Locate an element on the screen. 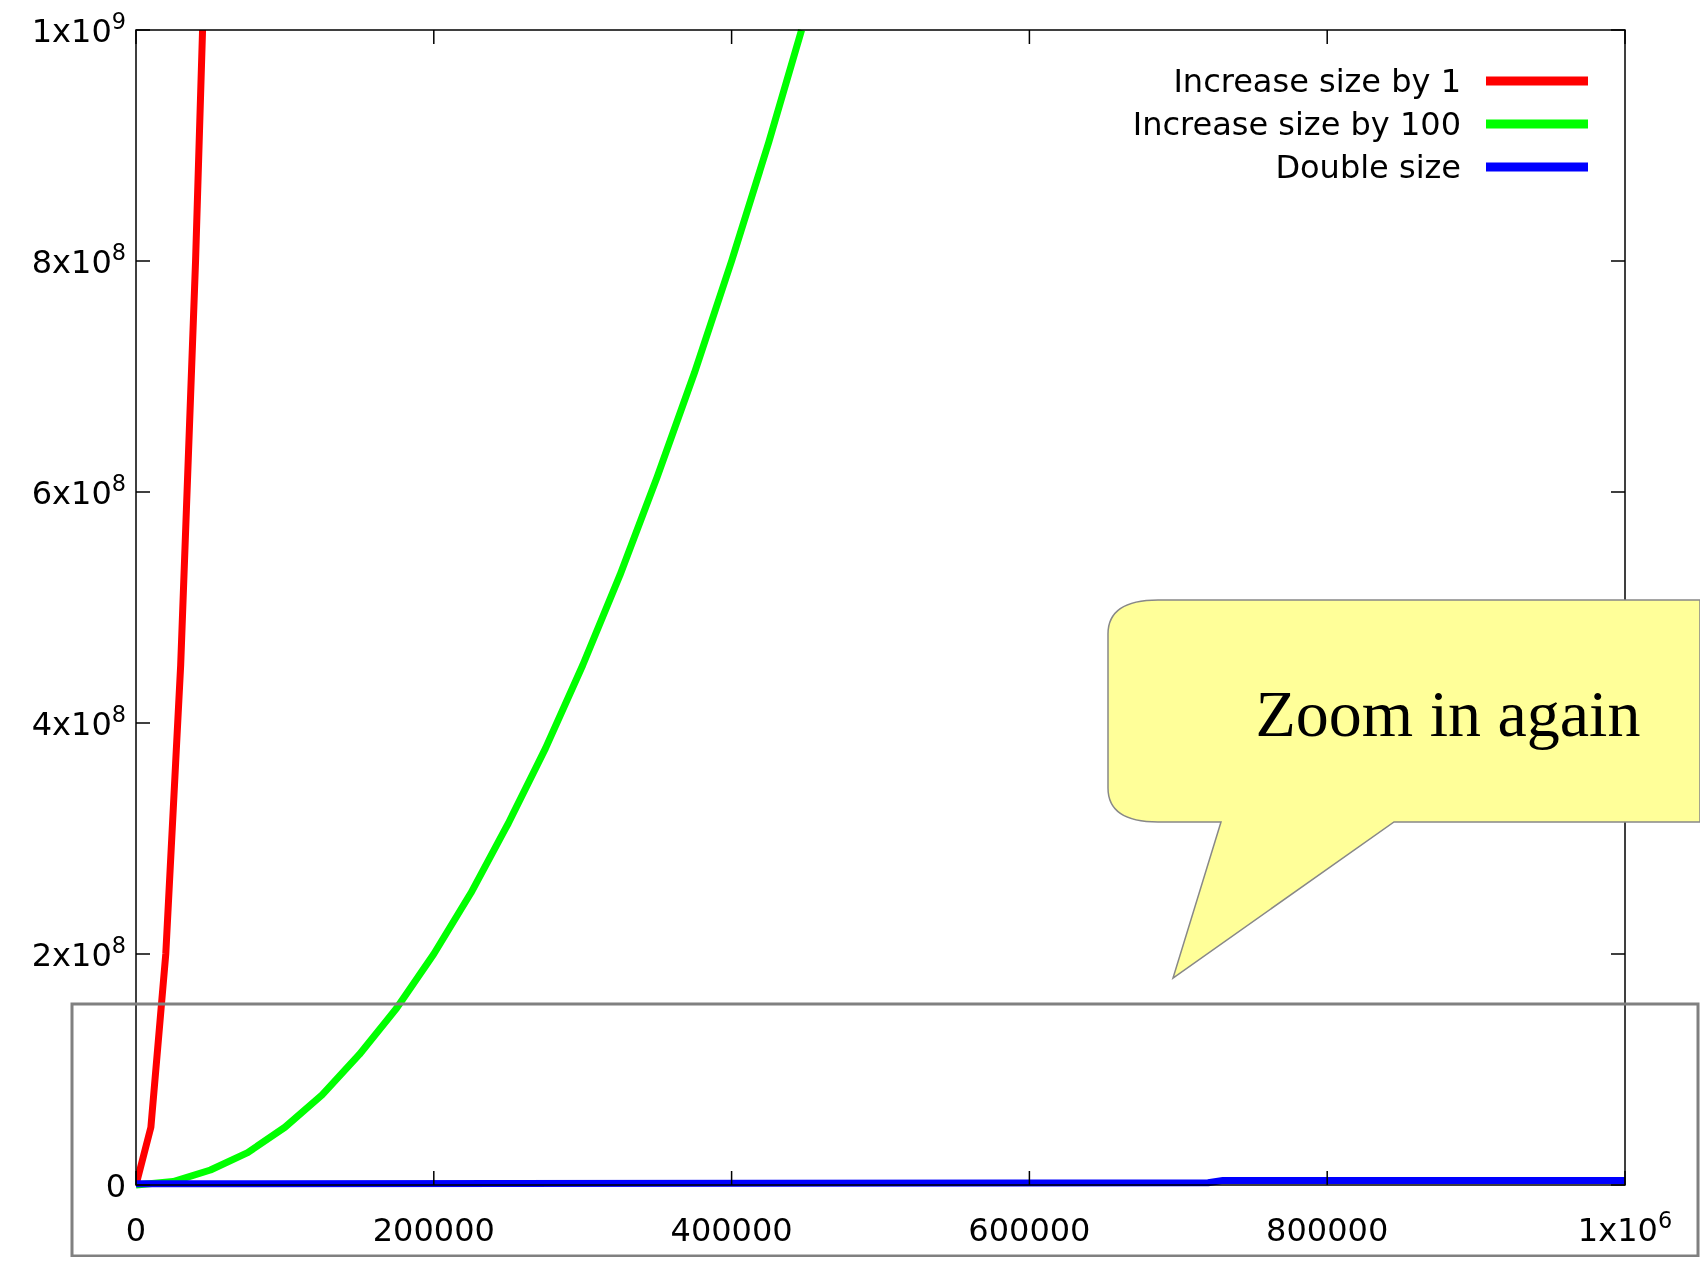  legend-label: Increase size by 100 is located at coordinates (1296, 124).